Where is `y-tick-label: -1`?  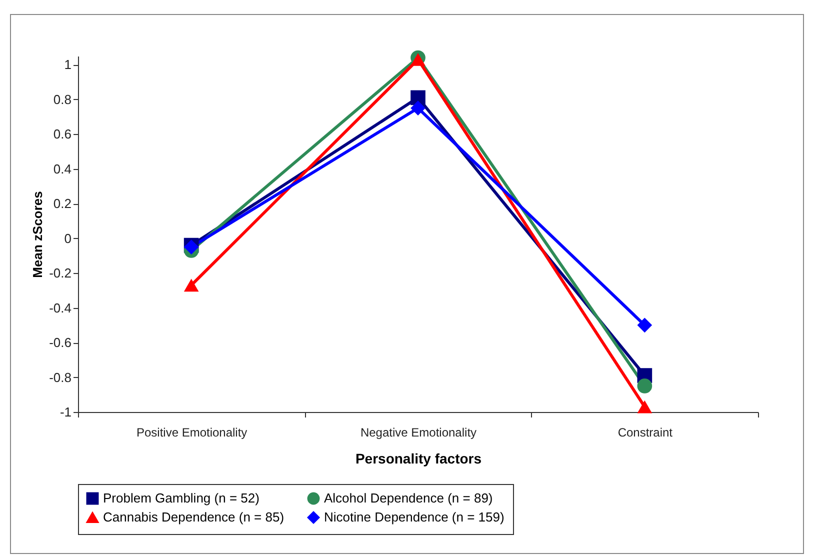 y-tick-label: -1 is located at coordinates (66, 412).